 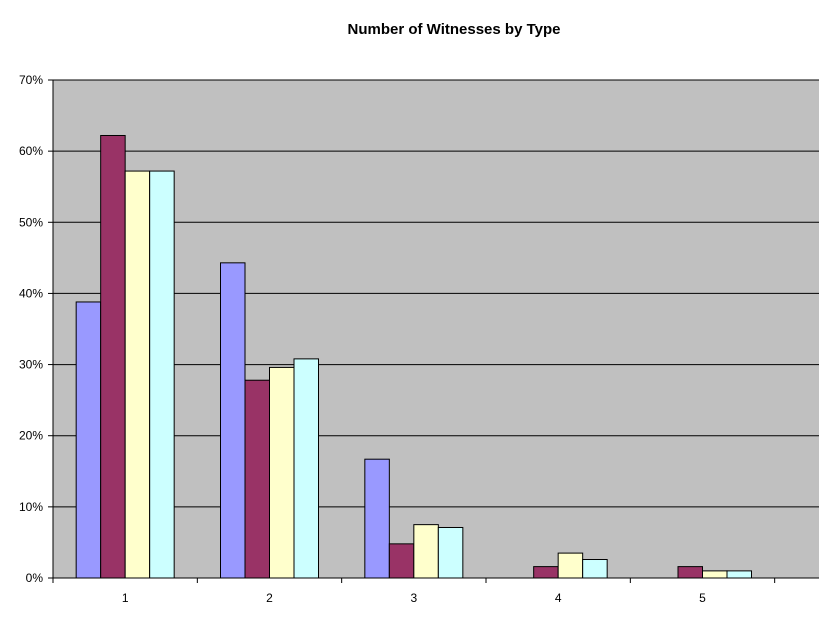 I want to click on y-tick-label: 20%, so click(x=31, y=436).